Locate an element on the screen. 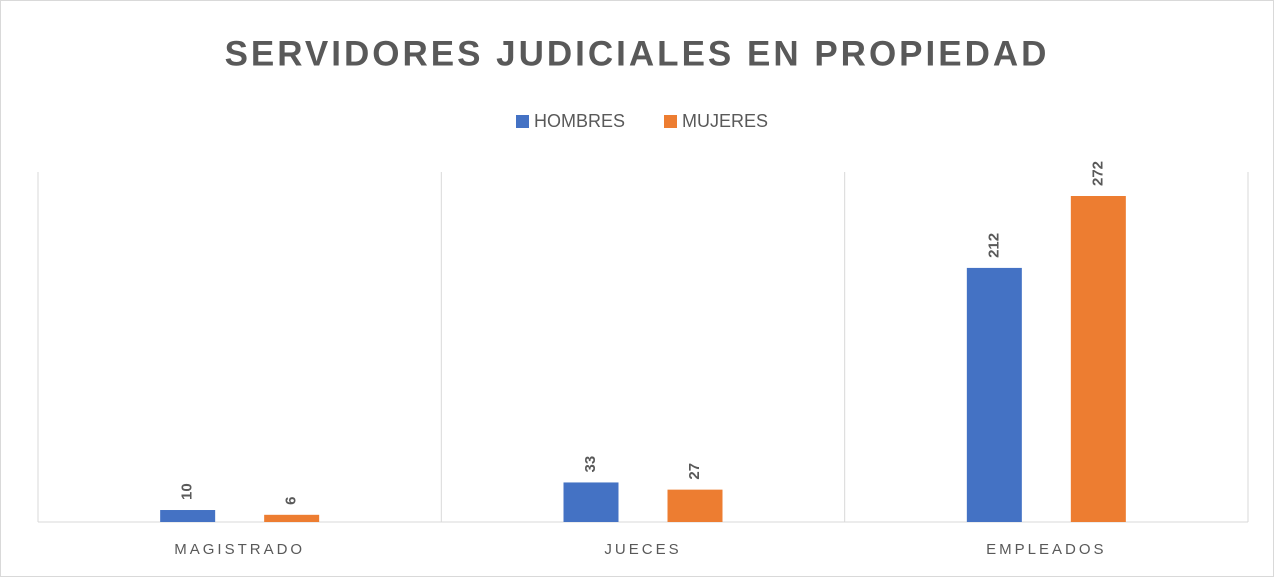 Image resolution: width=1274 pixels, height=582 pixels. data-label: 27 is located at coordinates (694, 471).